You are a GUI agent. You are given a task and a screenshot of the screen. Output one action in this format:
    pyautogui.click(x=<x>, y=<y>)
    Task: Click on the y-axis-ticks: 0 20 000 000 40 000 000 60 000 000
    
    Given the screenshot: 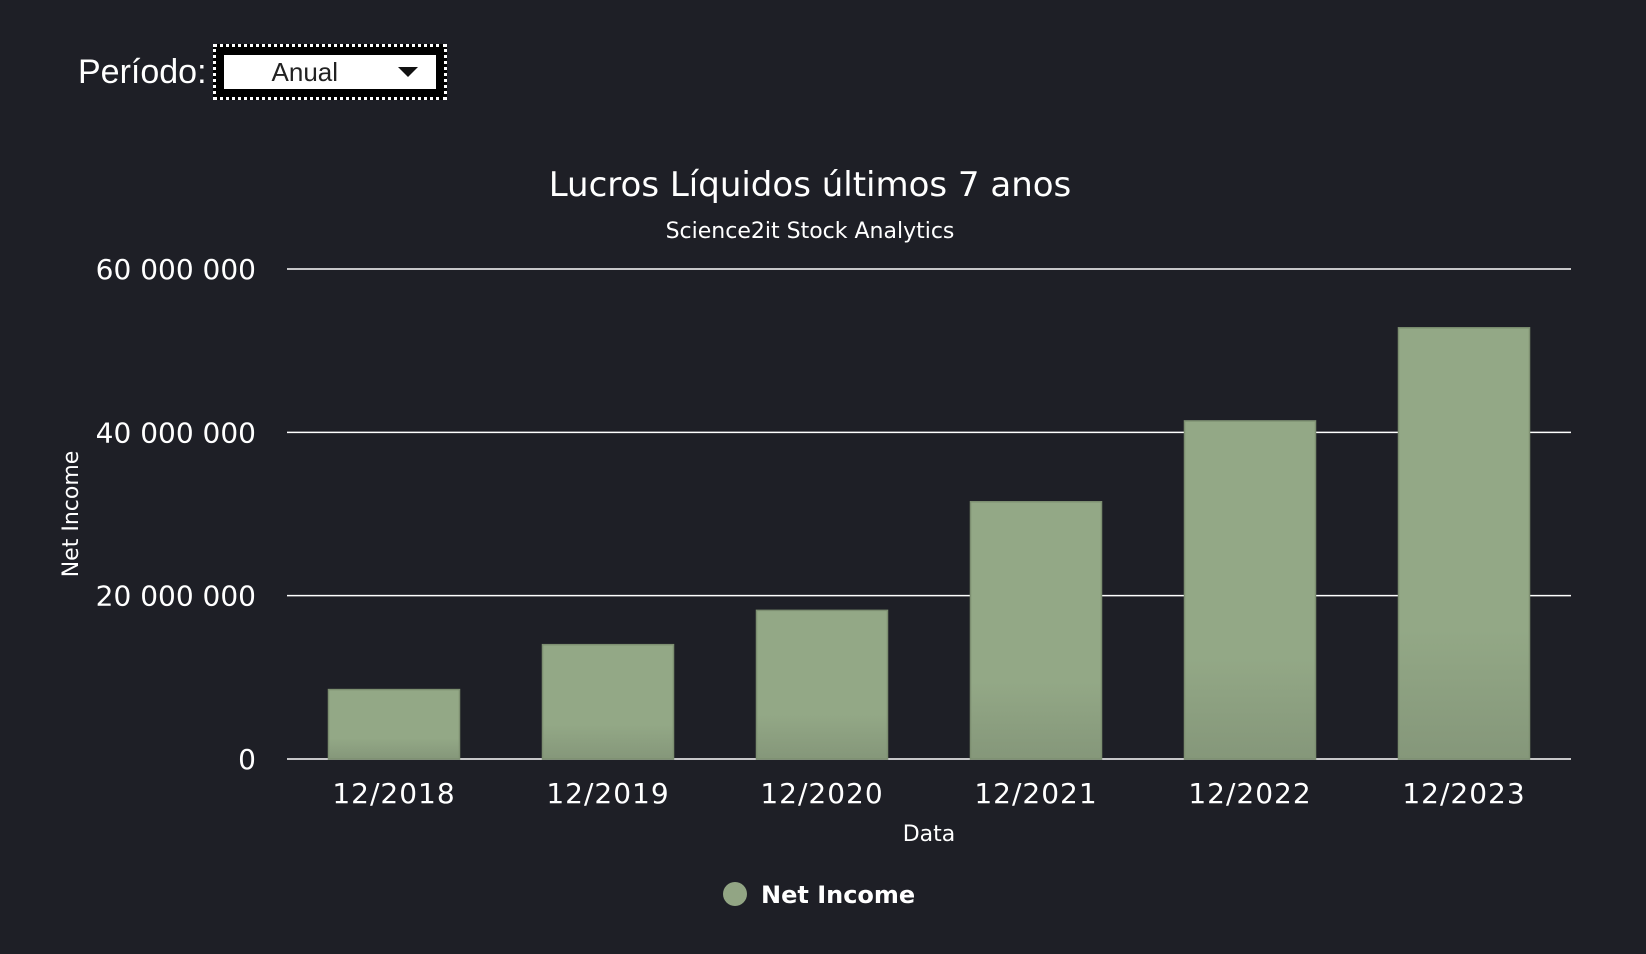 What is the action you would take?
    pyautogui.click(x=176, y=514)
    